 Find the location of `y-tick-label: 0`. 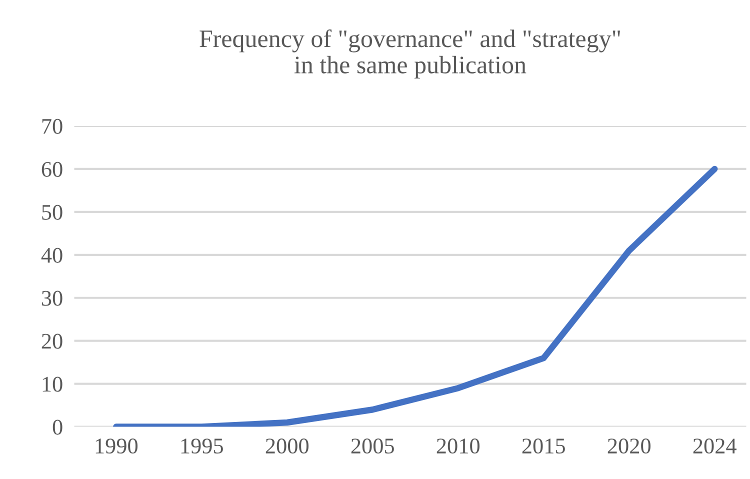

y-tick-label: 0 is located at coordinates (57, 427).